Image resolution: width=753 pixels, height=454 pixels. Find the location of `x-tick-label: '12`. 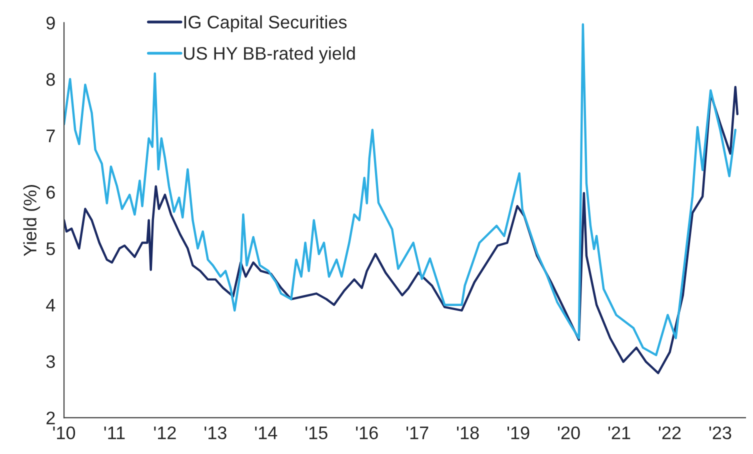

x-tick-label: '12 is located at coordinates (165, 433).